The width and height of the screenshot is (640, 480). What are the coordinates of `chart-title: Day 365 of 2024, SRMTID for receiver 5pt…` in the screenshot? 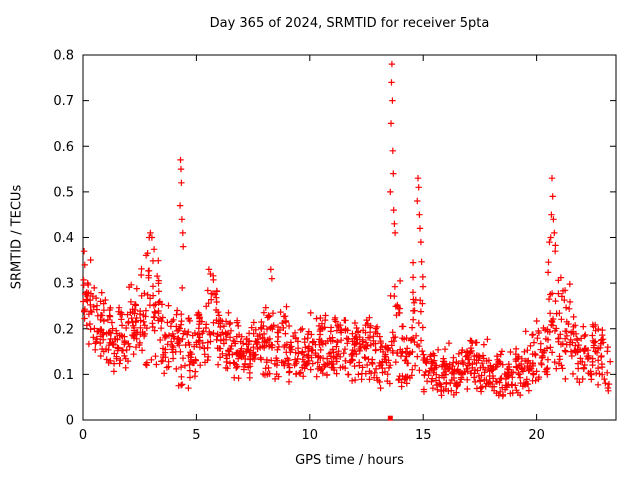 It's located at (349, 23).